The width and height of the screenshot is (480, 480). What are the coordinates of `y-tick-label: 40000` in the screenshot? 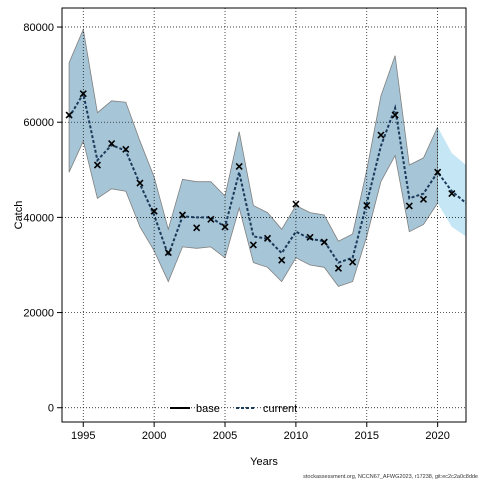 It's located at (38, 218).